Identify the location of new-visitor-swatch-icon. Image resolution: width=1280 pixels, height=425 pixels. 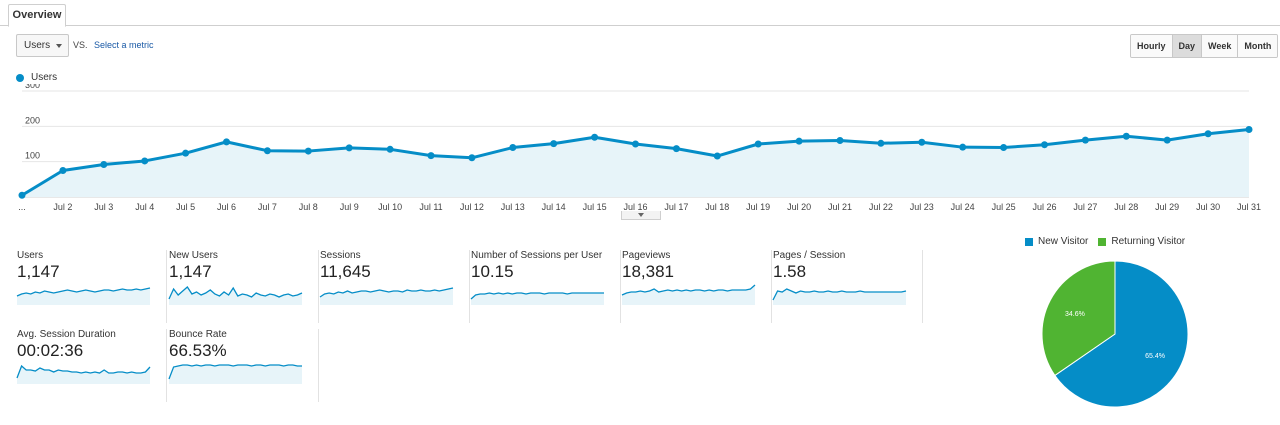
(1029, 241).